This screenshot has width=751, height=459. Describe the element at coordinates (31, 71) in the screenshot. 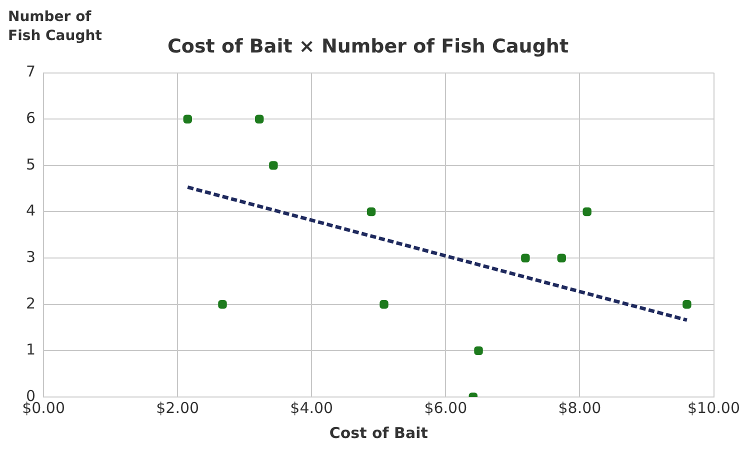

I see `y-tick-label: 7` at that location.